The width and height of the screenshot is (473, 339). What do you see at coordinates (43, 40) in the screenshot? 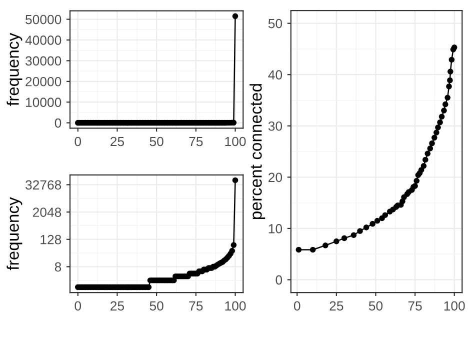
I see `y-tick-label: 40000` at bounding box center [43, 40].